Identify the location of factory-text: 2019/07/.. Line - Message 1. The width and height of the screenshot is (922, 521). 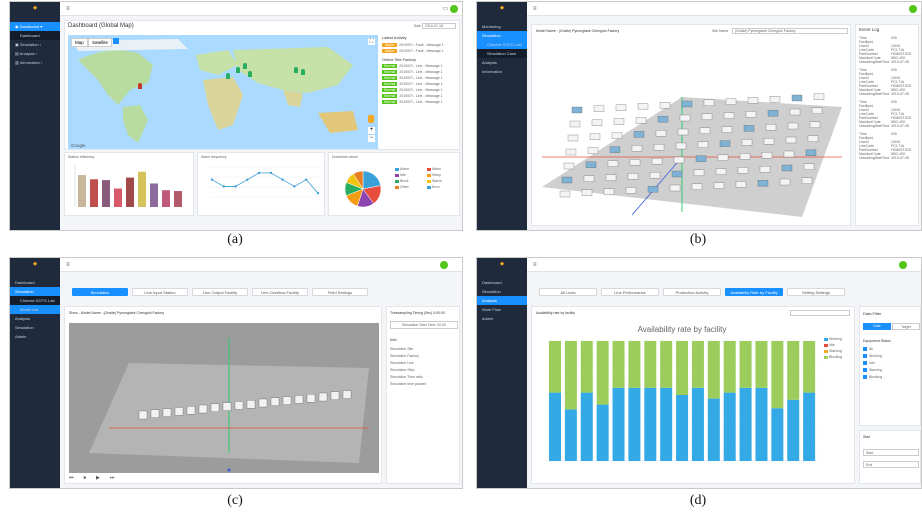
(421, 78).